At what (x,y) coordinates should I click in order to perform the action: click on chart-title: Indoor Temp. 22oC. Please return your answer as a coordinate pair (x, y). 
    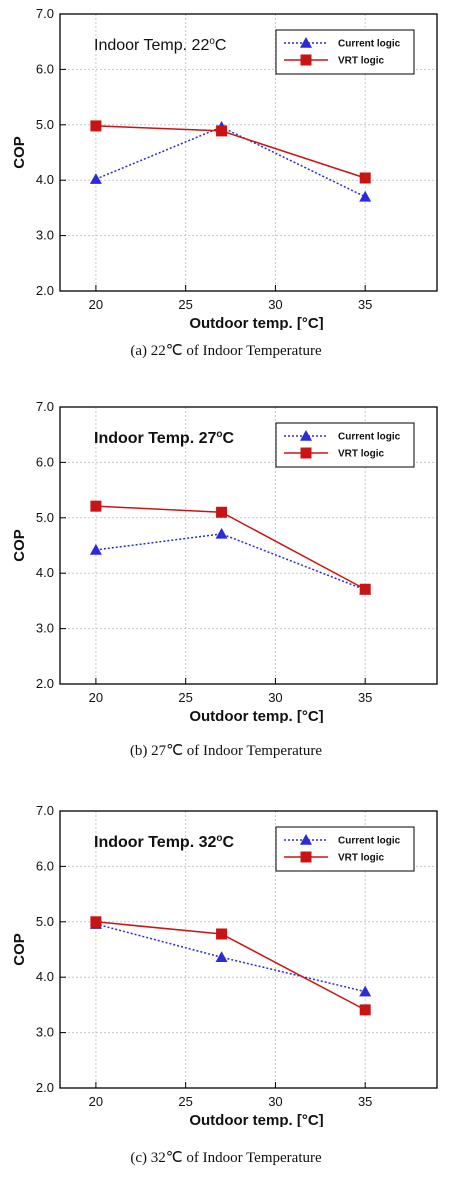
    Looking at the image, I should click on (160, 45).